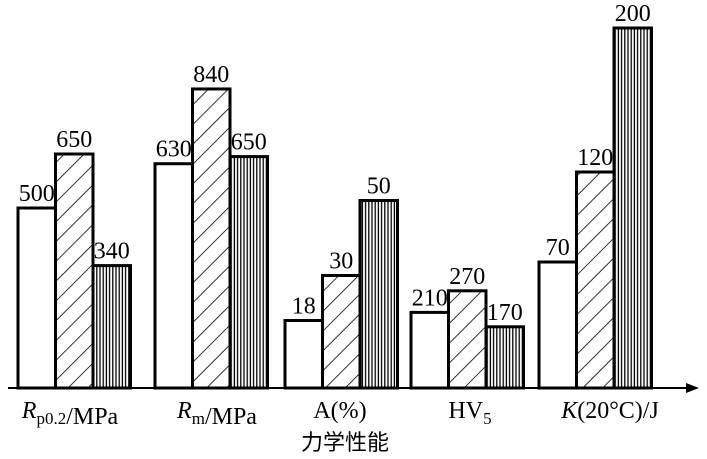 The width and height of the screenshot is (707, 459). Describe the element at coordinates (211, 75) in the screenshot. I see `data-label-1-1: 840` at that location.